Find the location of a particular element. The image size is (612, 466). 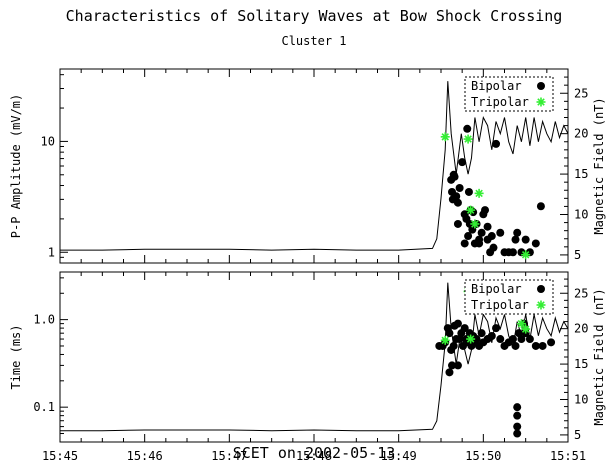

x-tick-label: 15:45 is located at coordinates (60, 456).